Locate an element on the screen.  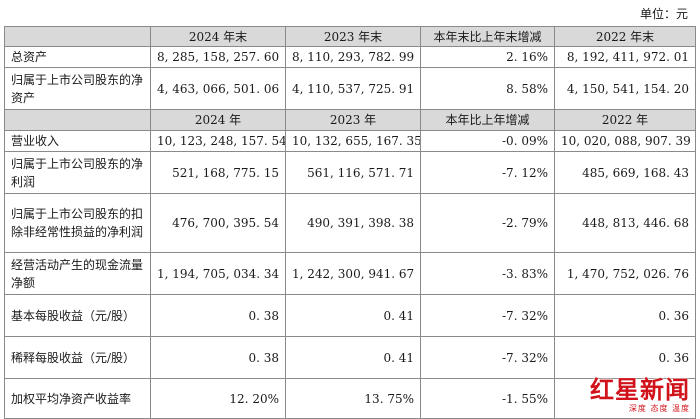
row-label: 加权平均净资产收益率 is located at coordinates (77, 398).